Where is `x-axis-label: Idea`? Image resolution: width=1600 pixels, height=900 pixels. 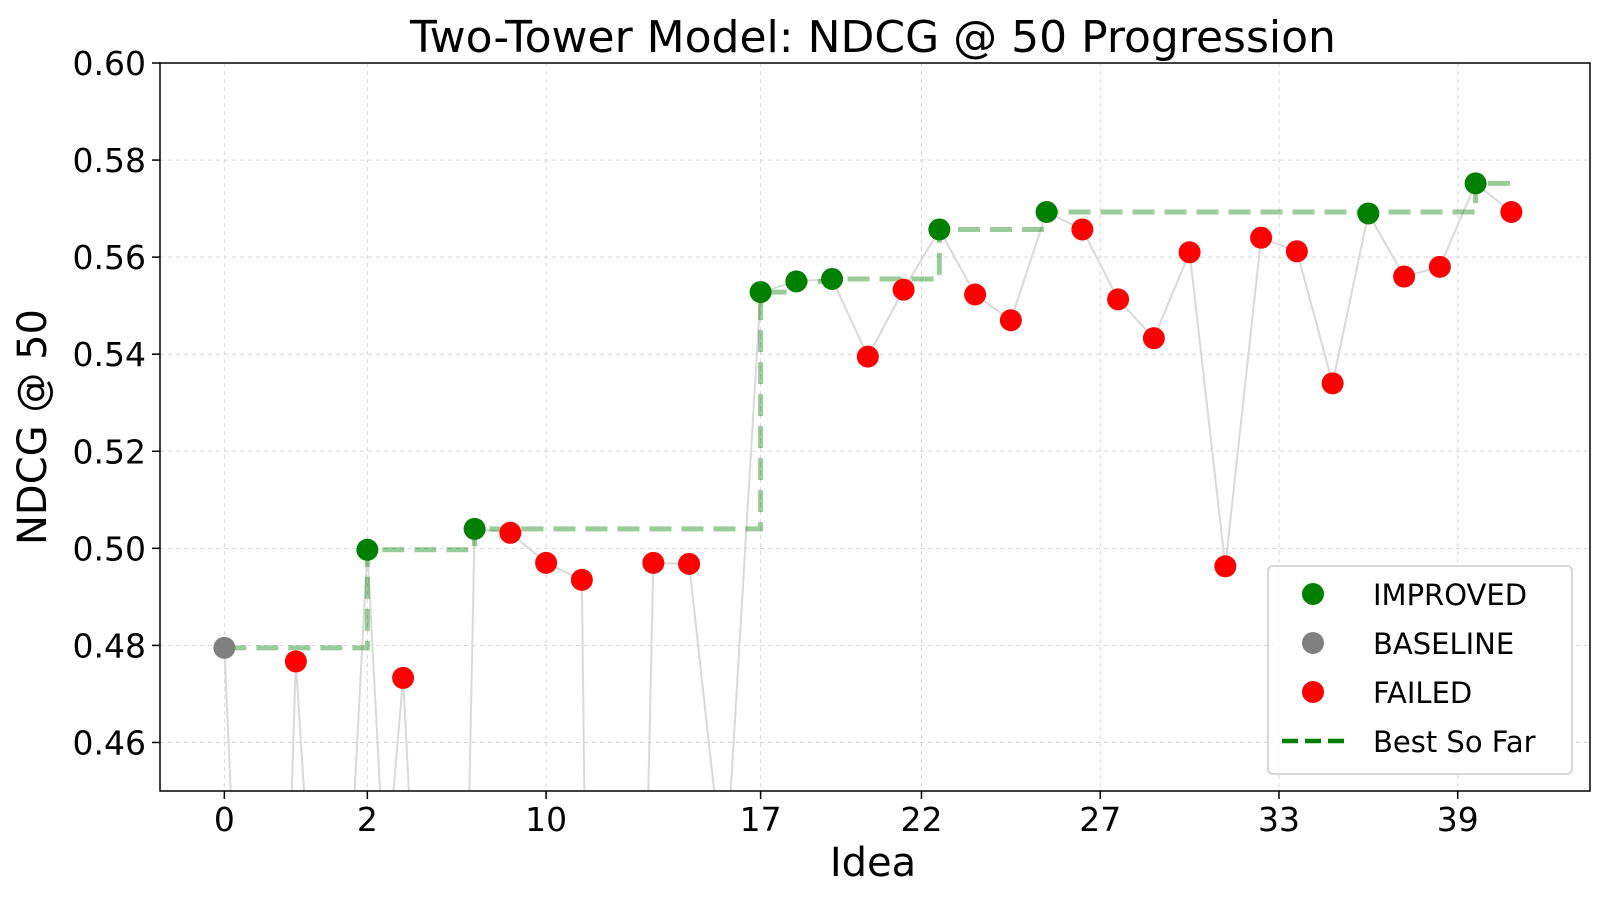
x-axis-label: Idea is located at coordinates (873, 863).